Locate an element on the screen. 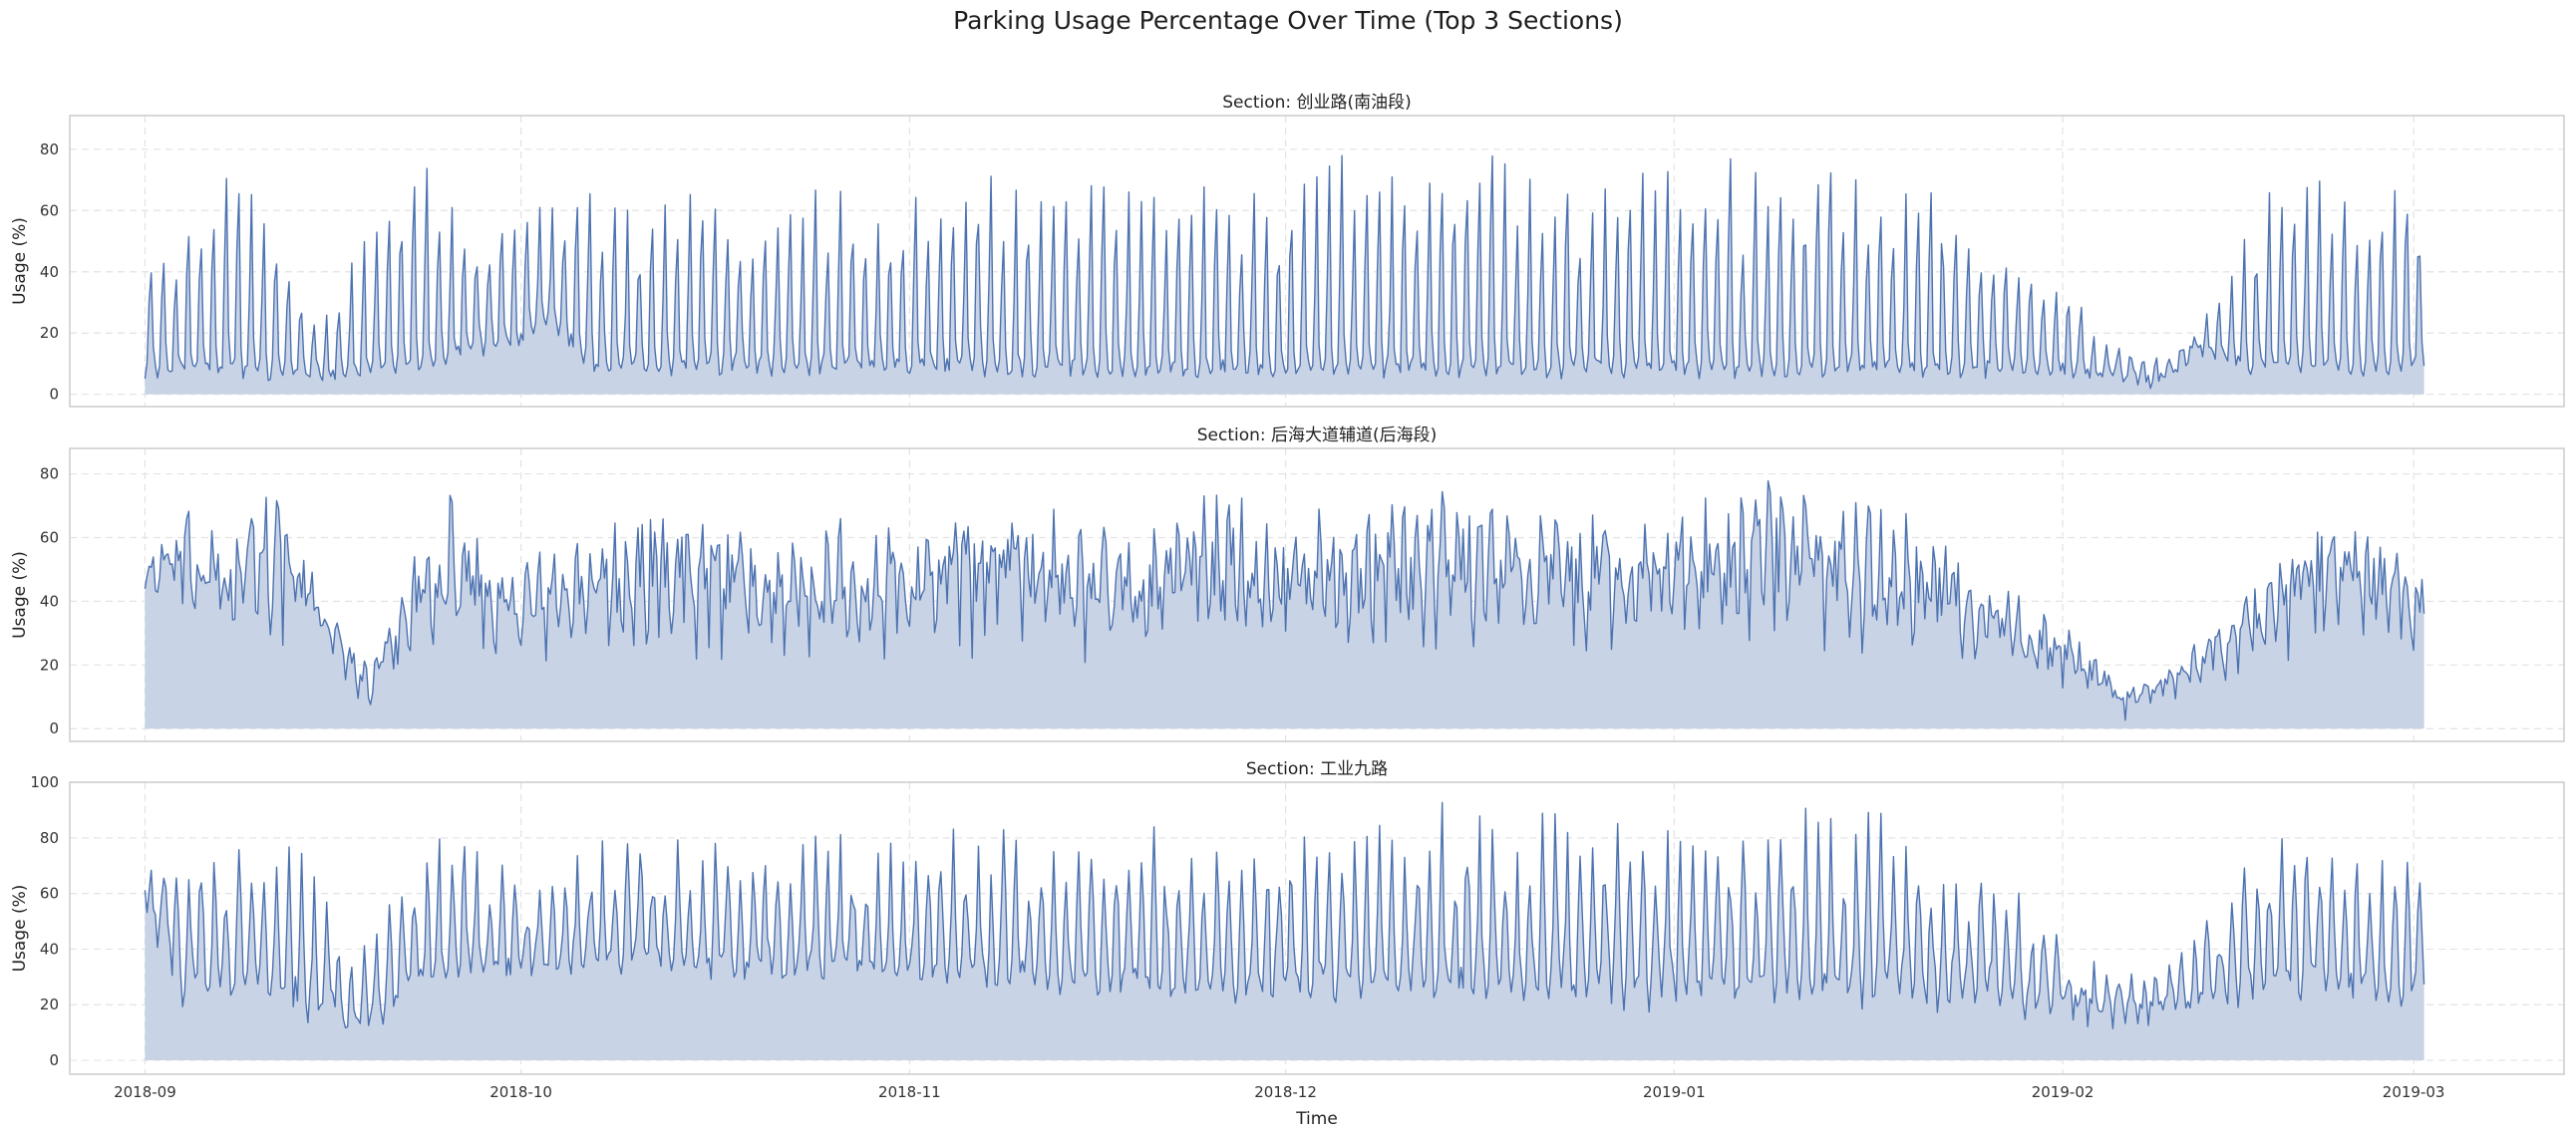 Image resolution: width=2576 pixels, height=1138 pixels. x-tick-label-2: 2018-11 is located at coordinates (909, 1092).